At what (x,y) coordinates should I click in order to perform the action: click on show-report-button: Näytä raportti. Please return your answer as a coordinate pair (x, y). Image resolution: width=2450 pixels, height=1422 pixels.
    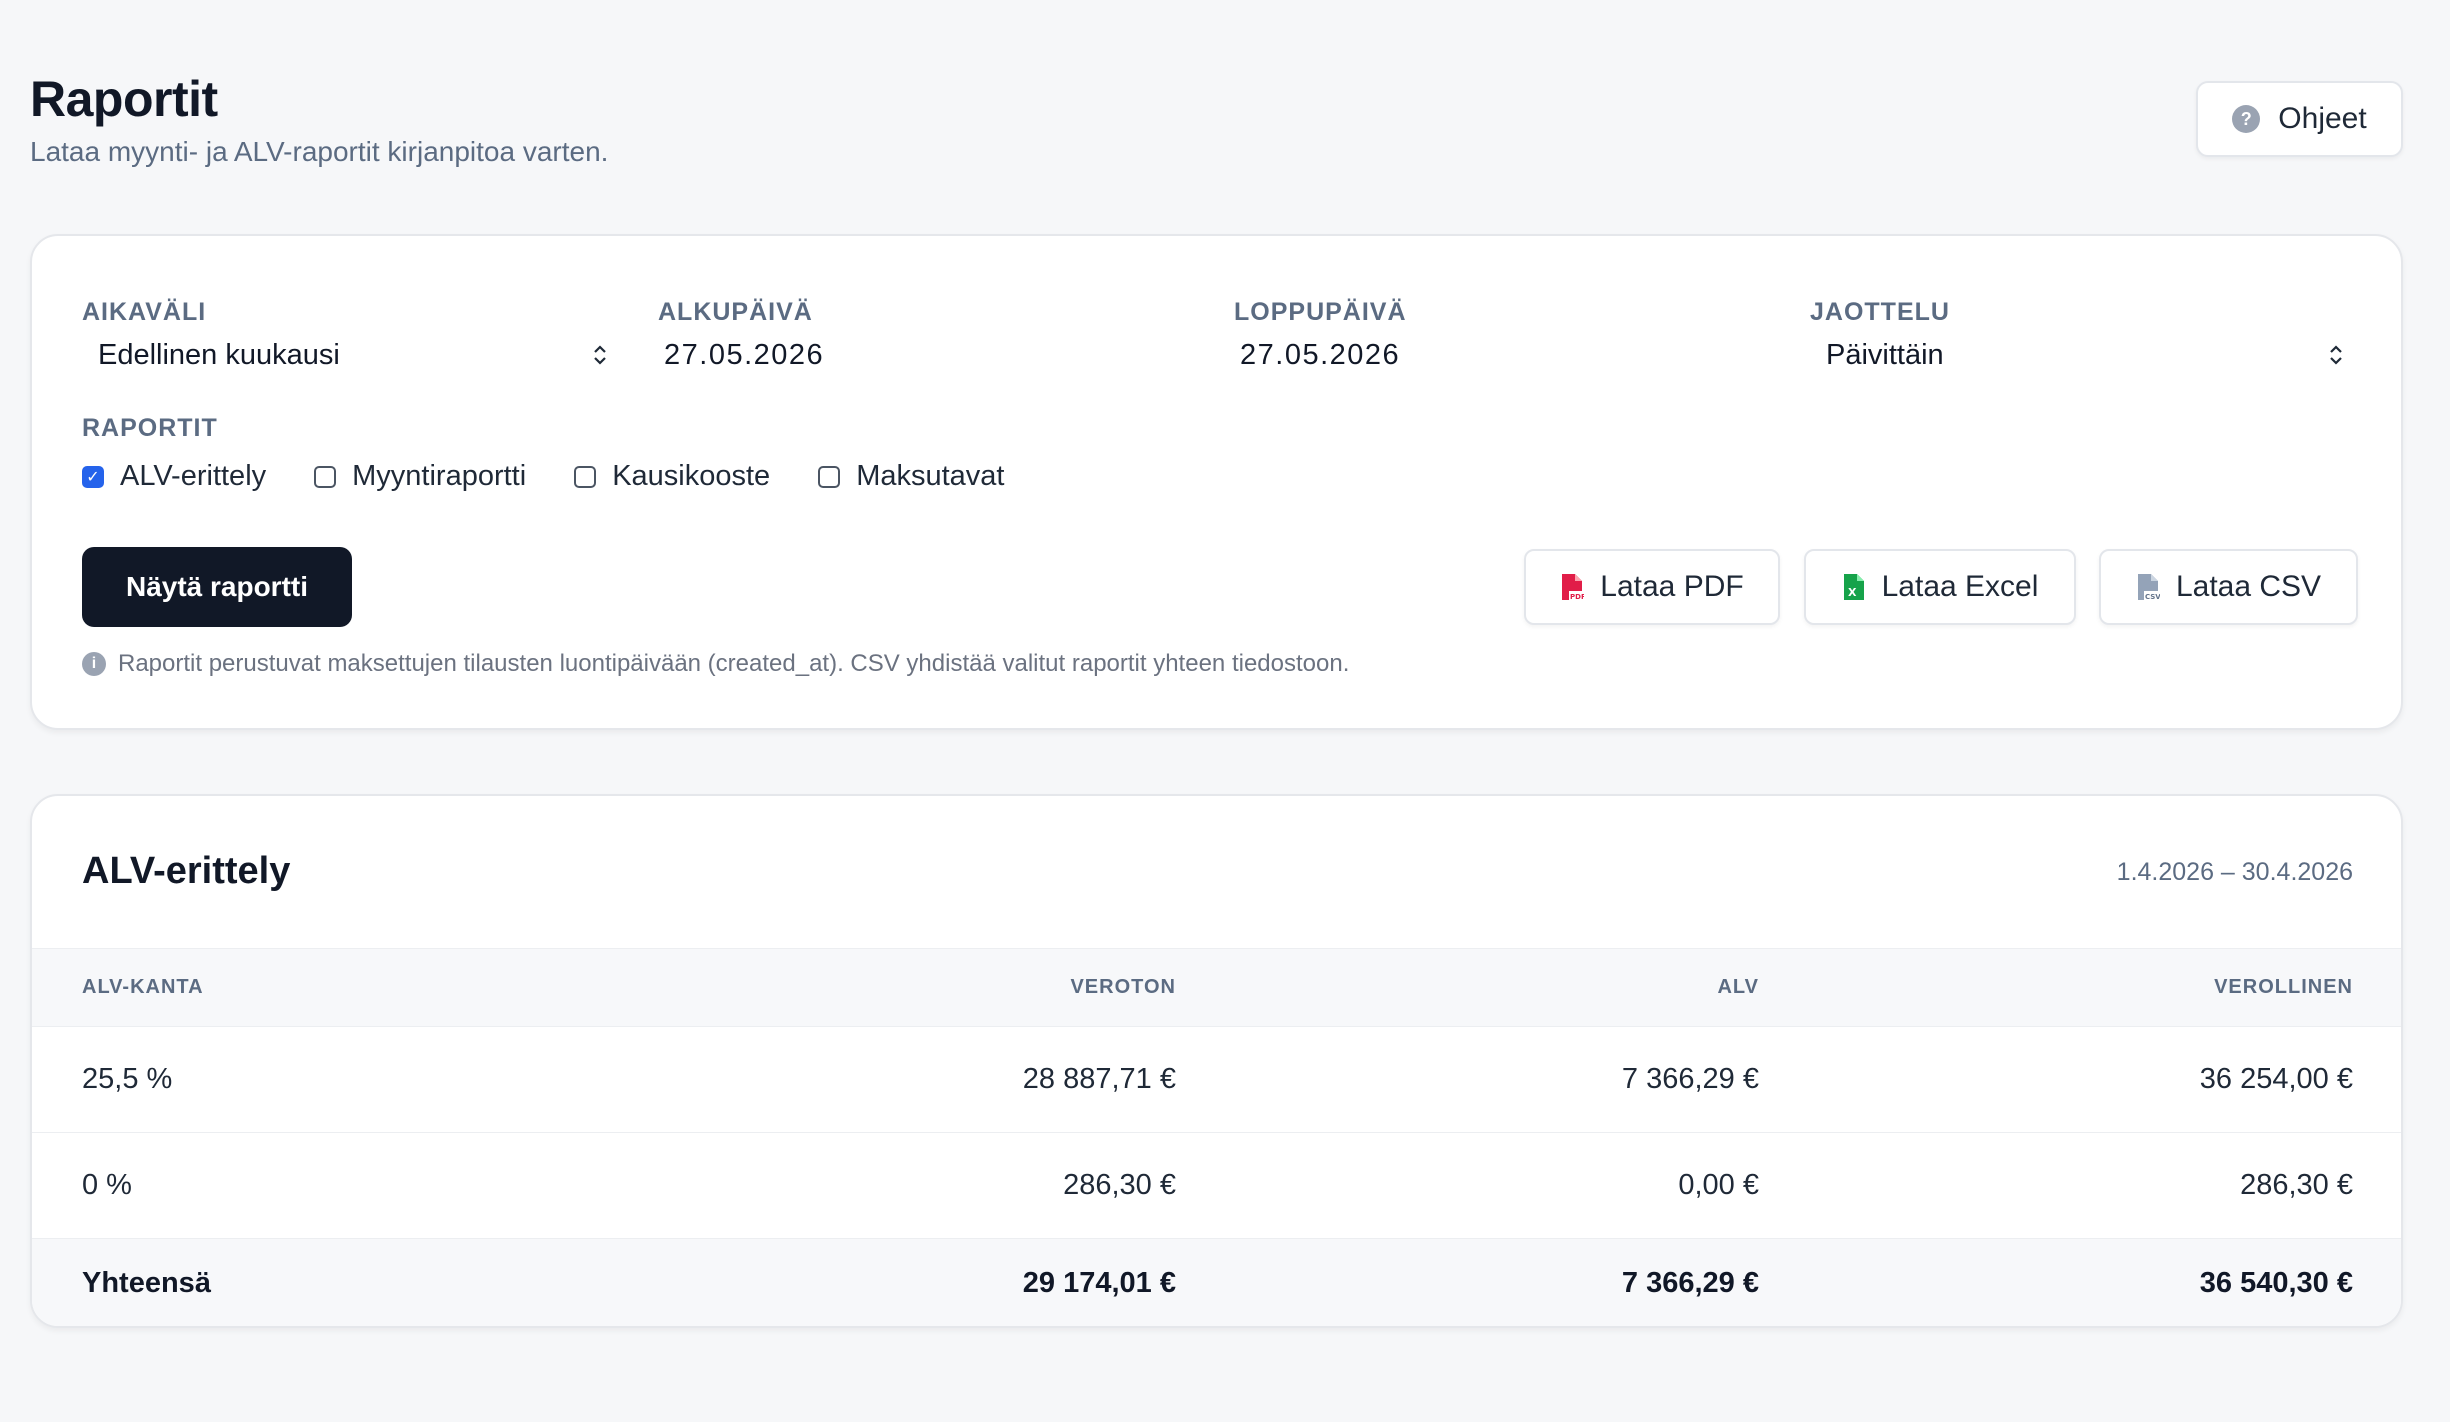
    Looking at the image, I should click on (217, 587).